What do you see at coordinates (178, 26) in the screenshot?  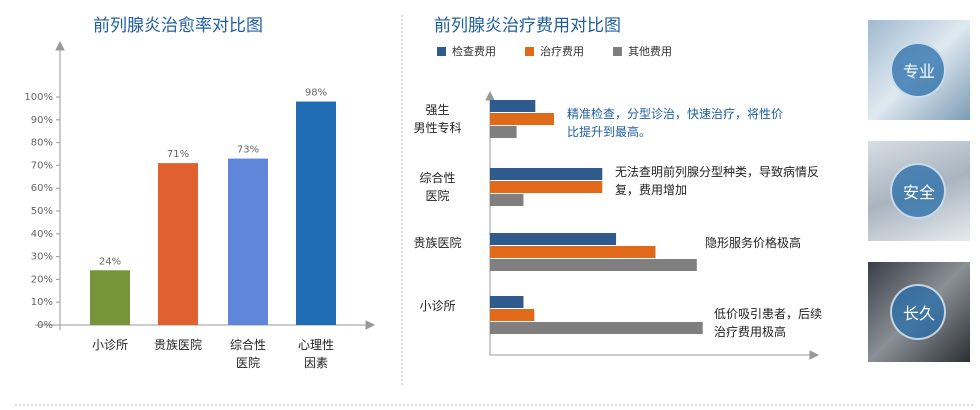 I see `chart-title: 前列腺炎治愈率对比图` at bounding box center [178, 26].